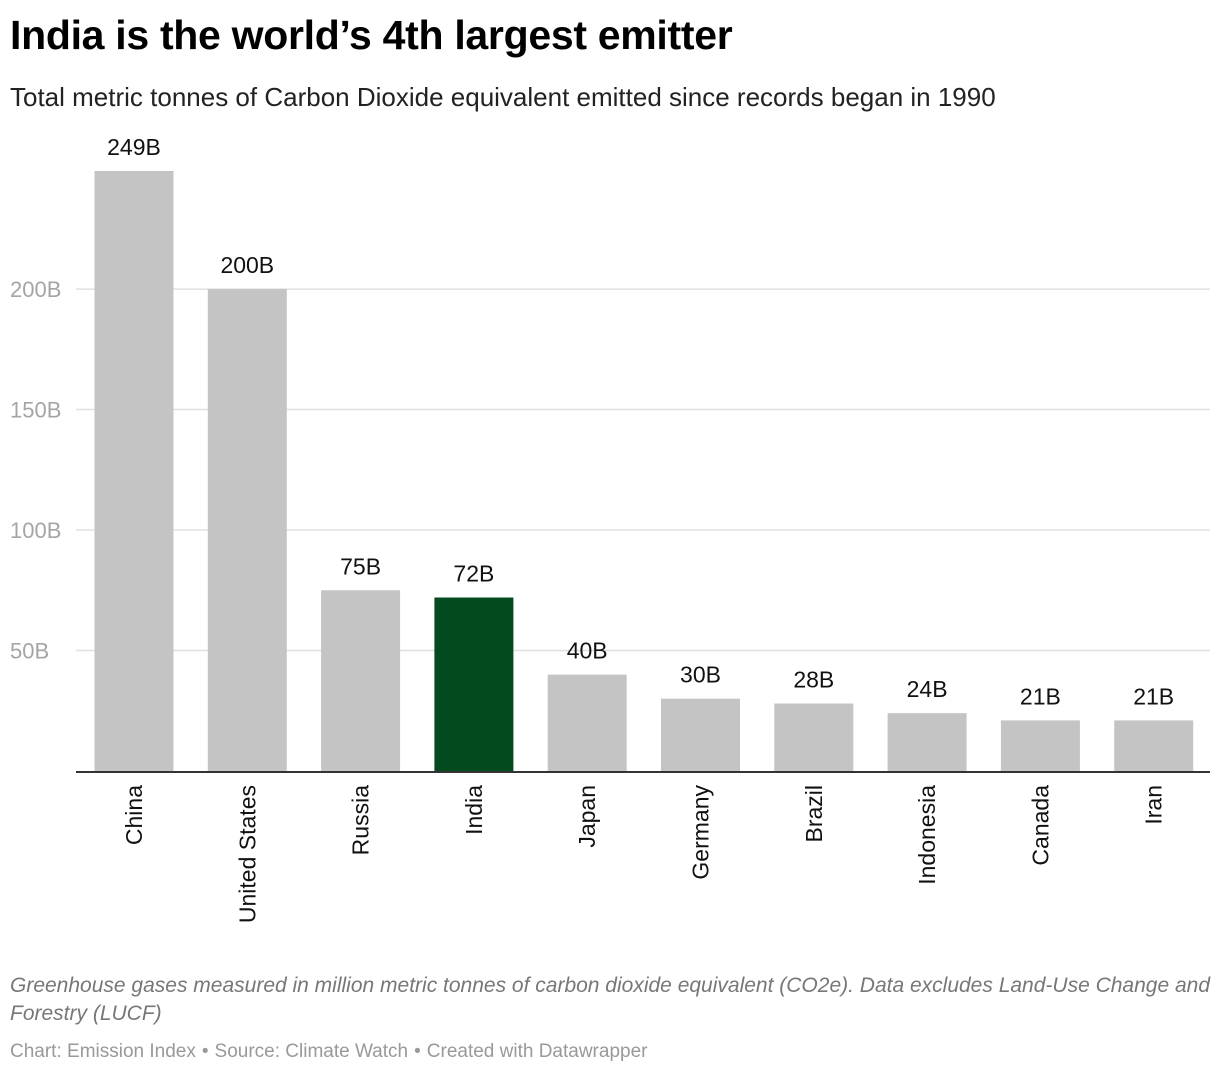 This screenshot has width=1220, height=1078. I want to click on x-tick-label: Indonesia, so click(927, 835).